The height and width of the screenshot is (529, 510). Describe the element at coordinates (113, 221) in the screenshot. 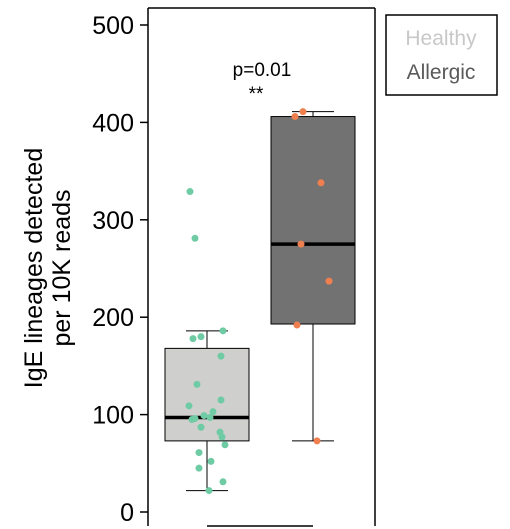

I see `y-tick-label-300: 300` at that location.